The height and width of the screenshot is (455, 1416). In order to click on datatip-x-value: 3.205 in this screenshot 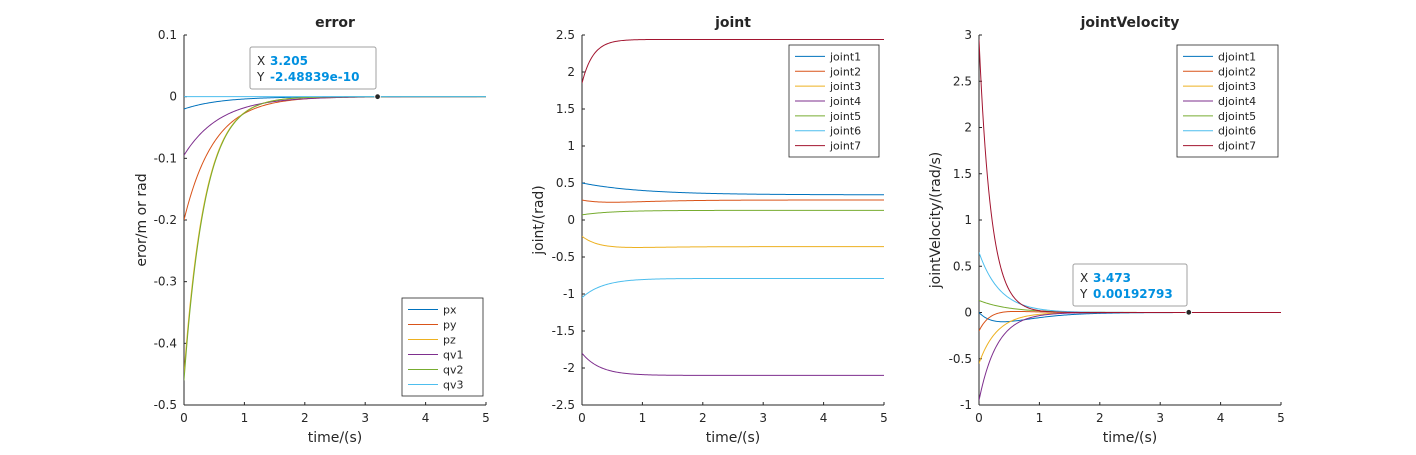, I will do `click(289, 61)`.